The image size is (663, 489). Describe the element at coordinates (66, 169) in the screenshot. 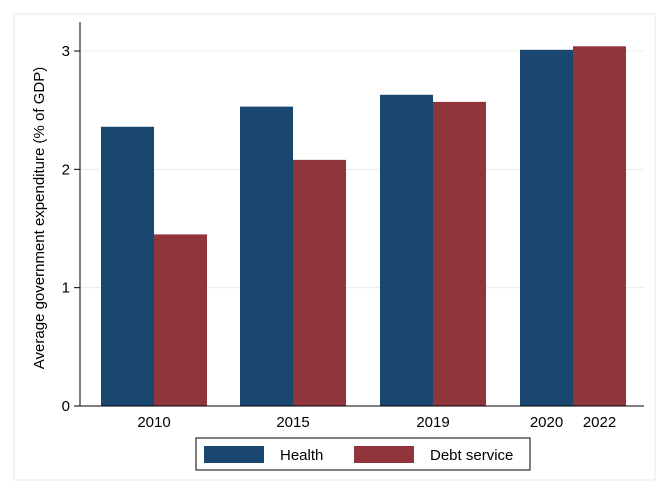

I see `y-tick-label: 2` at that location.